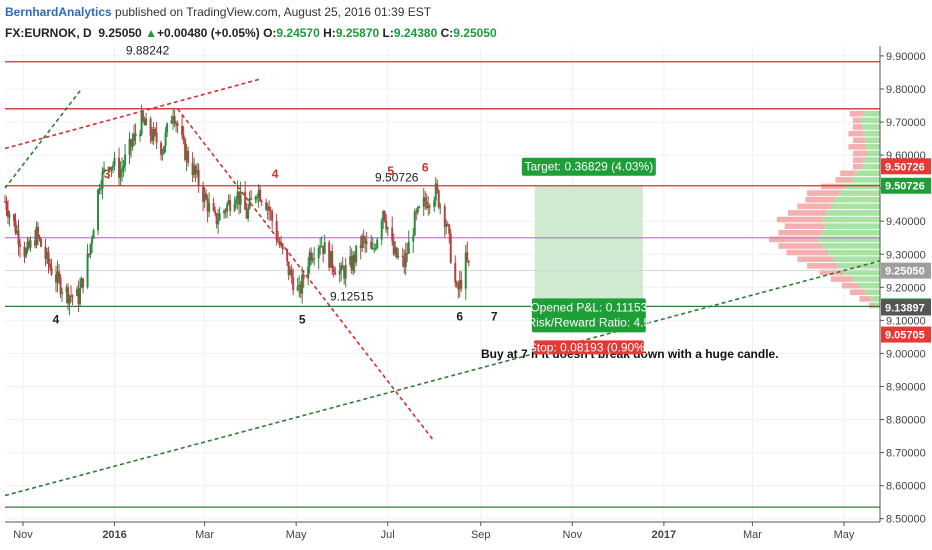  I want to click on price-axis-label: 9.40000, so click(906, 222).